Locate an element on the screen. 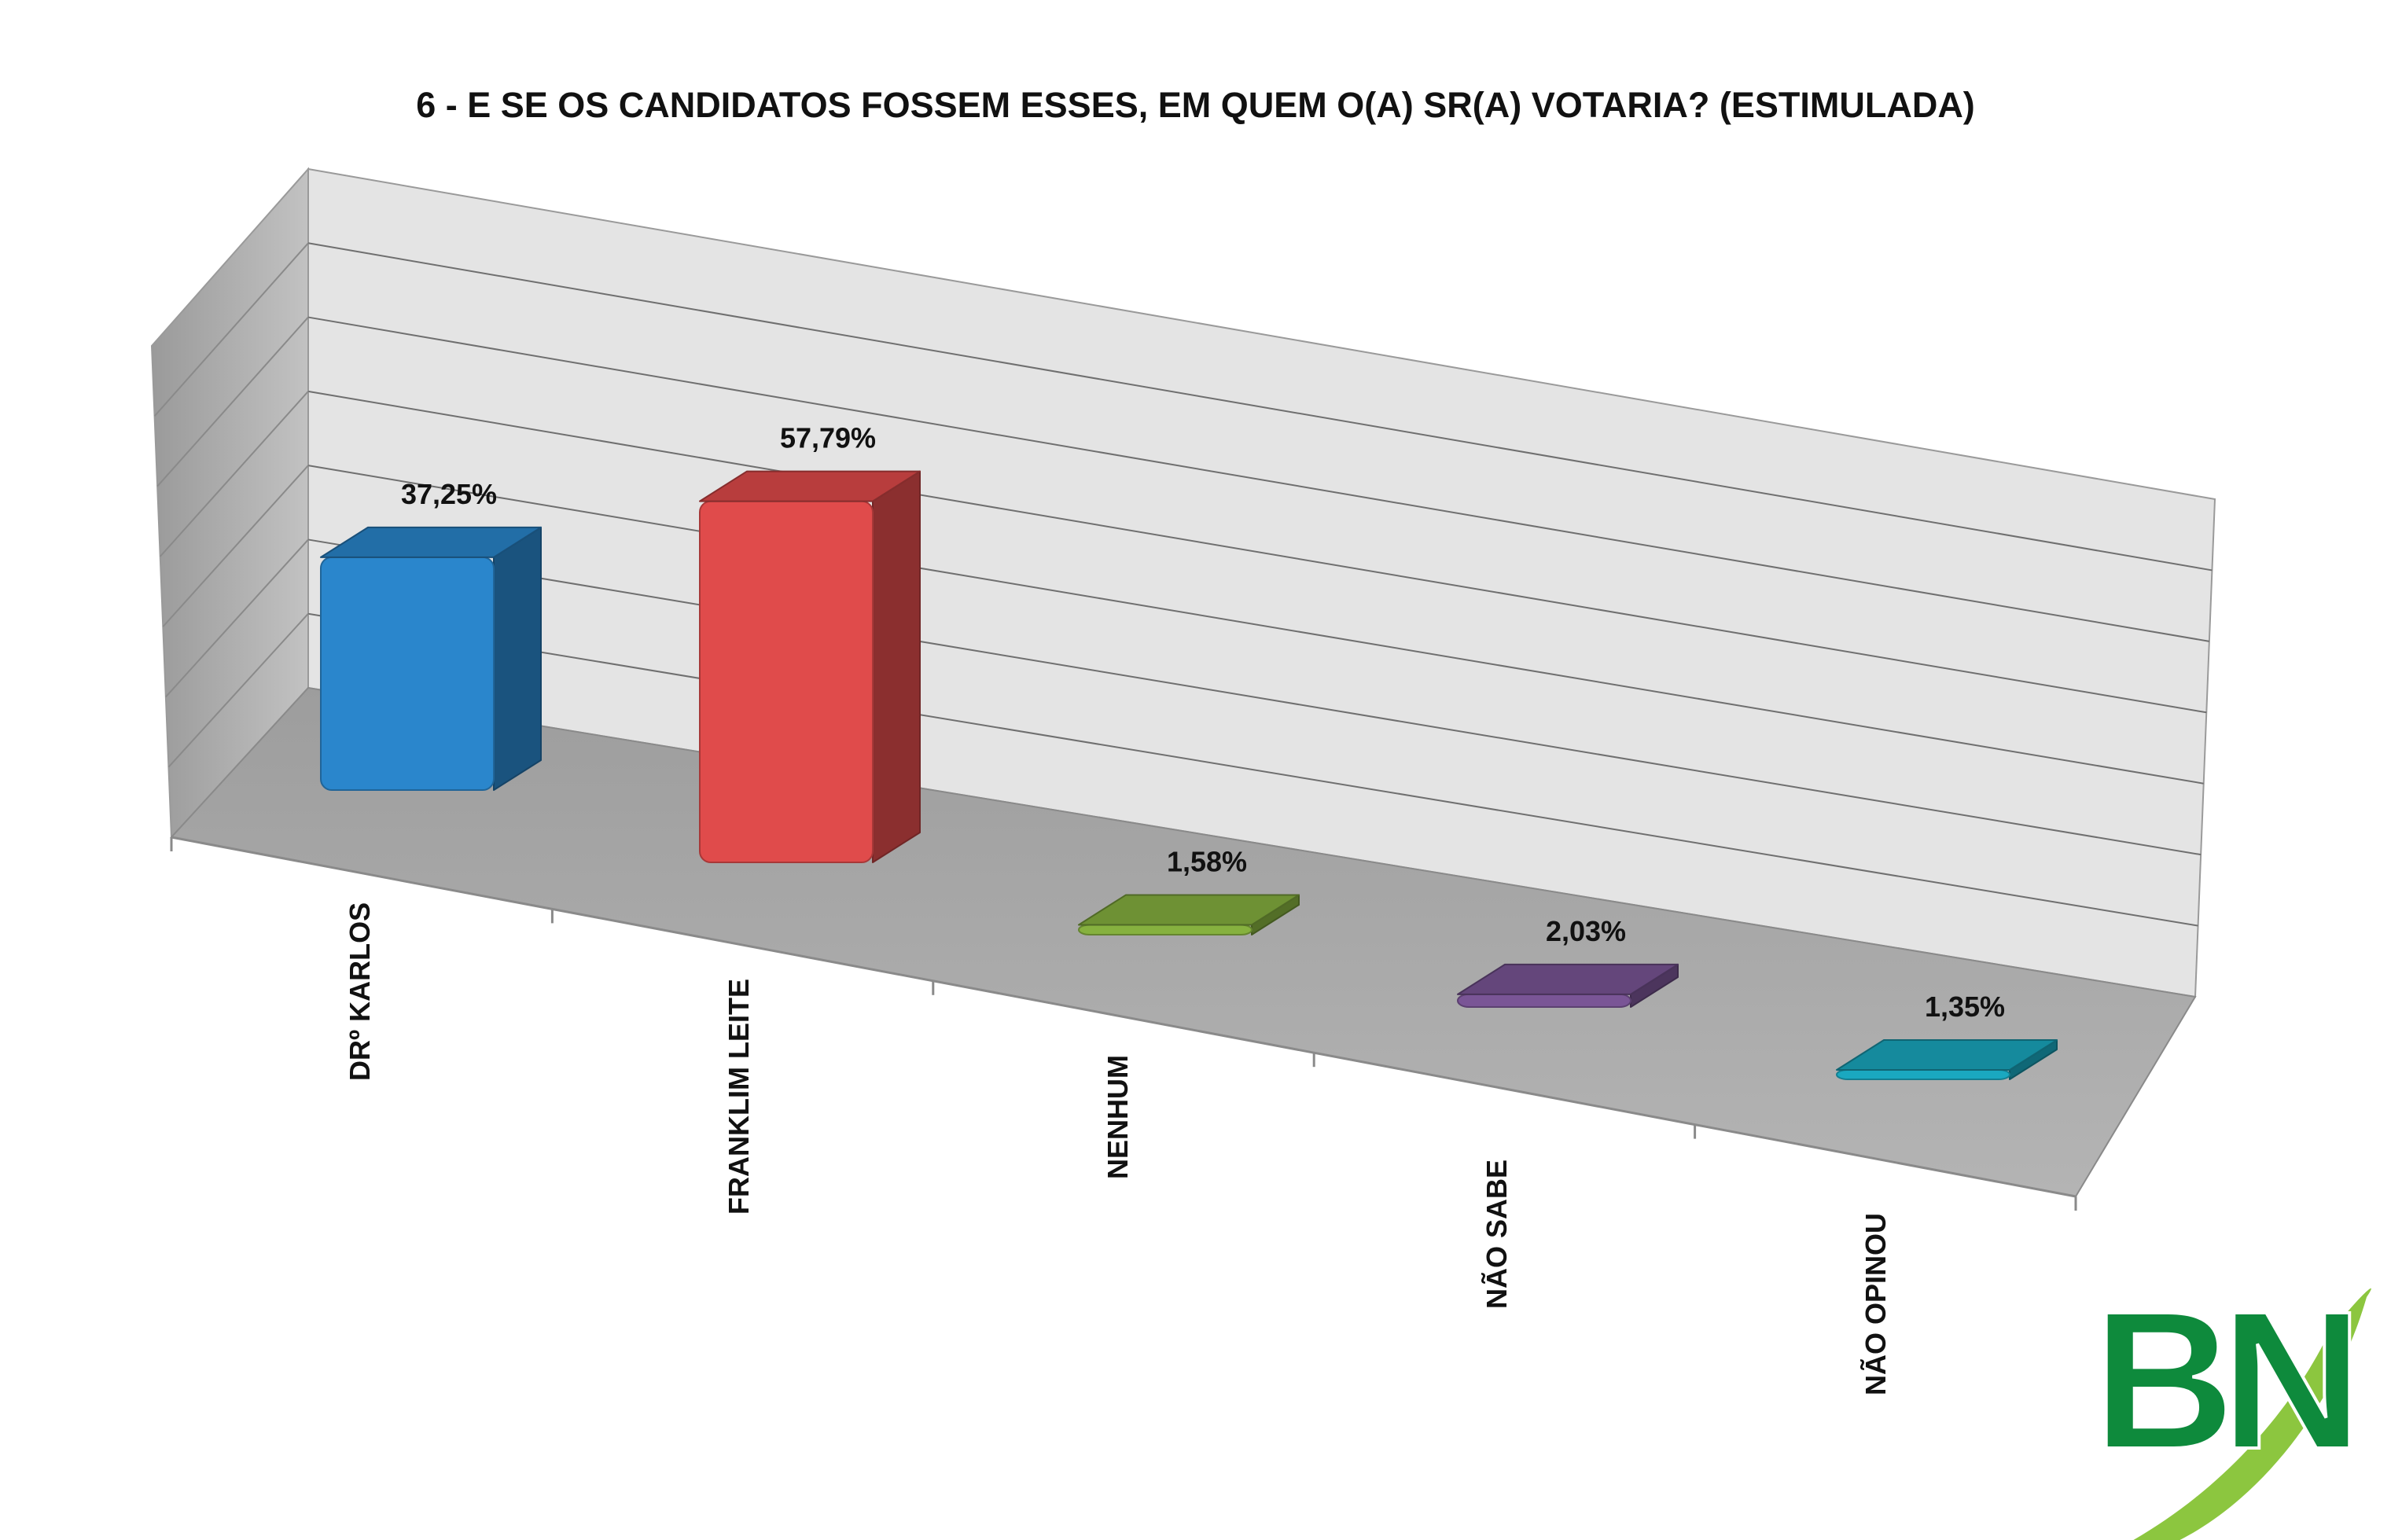  category-label: NÃO SABE is located at coordinates (1496, 1234).